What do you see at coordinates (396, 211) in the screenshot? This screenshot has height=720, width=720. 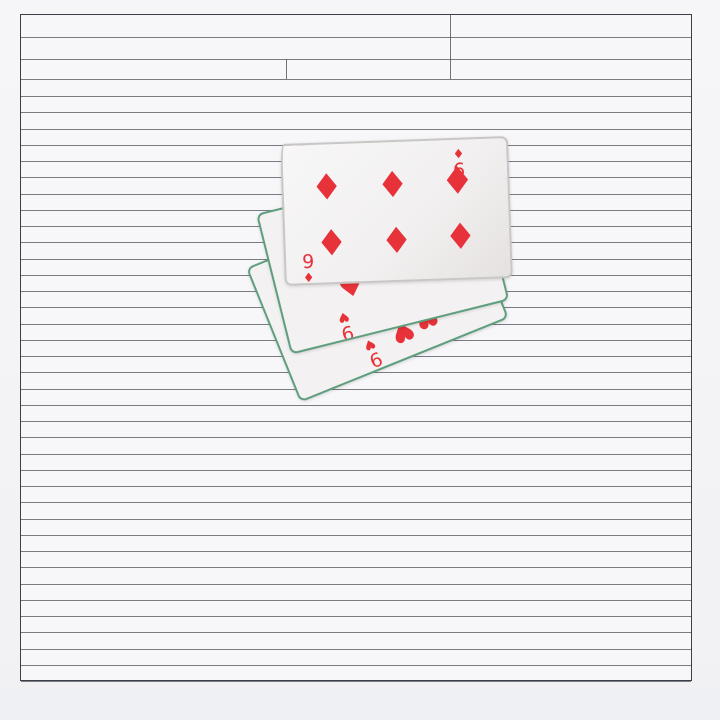 I see `playing-card-nine-of-diamonds: 9 ♦ 9 ♦ ♦ ♦ ♦ ♦ ♦ ♦` at bounding box center [396, 211].